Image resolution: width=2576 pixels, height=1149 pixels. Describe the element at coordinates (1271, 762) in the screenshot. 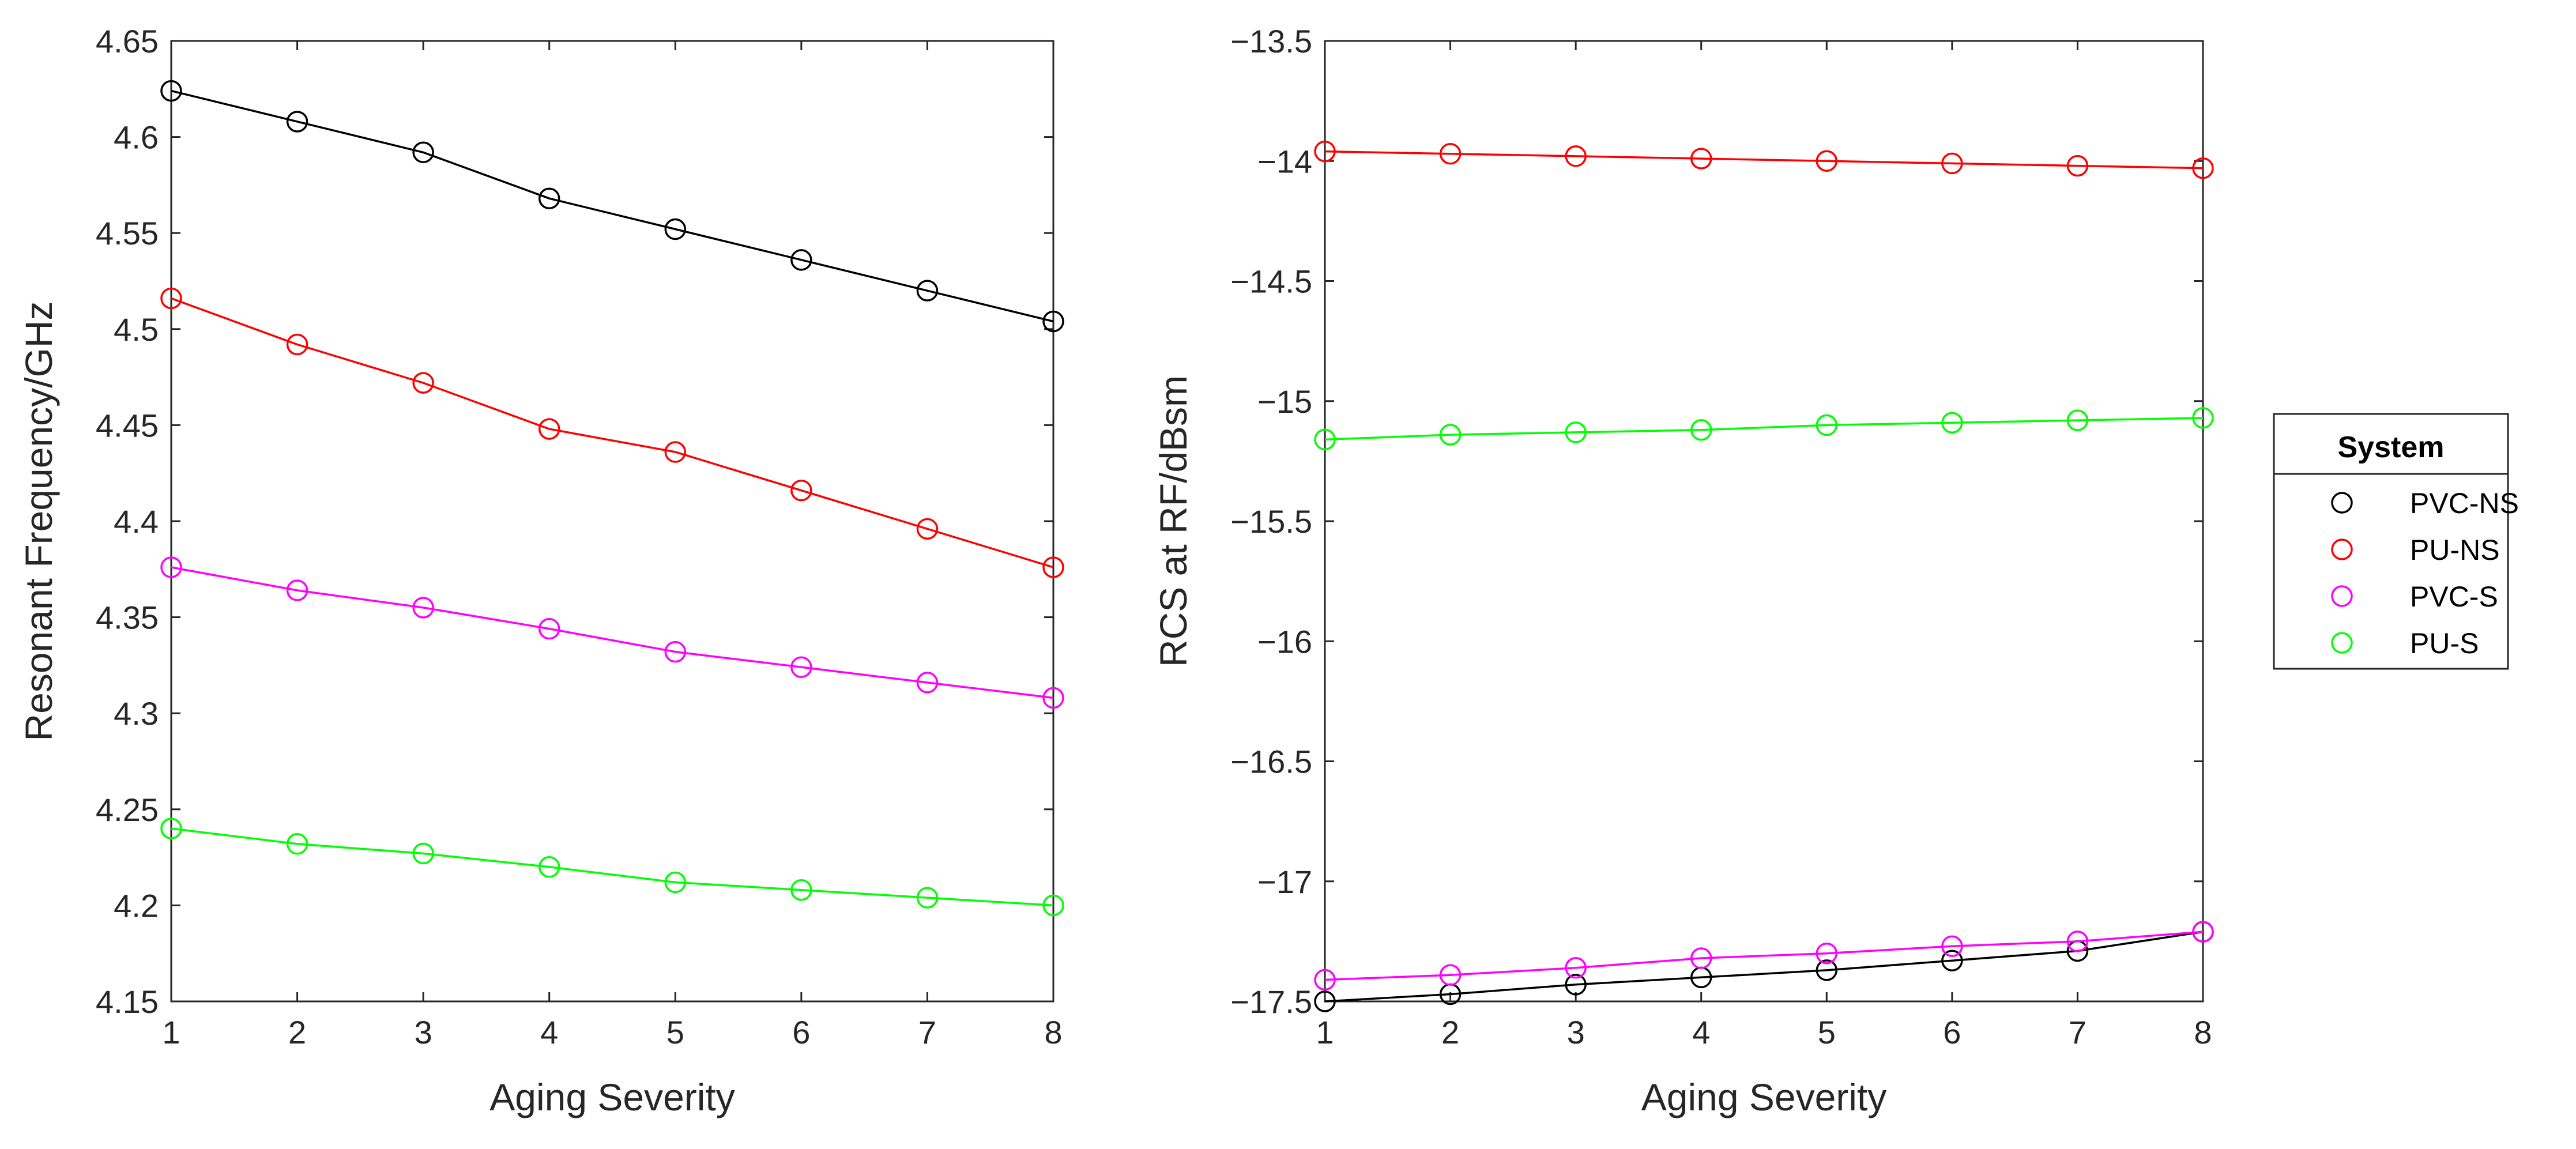

I see `y-tick-label: −16.5` at that location.